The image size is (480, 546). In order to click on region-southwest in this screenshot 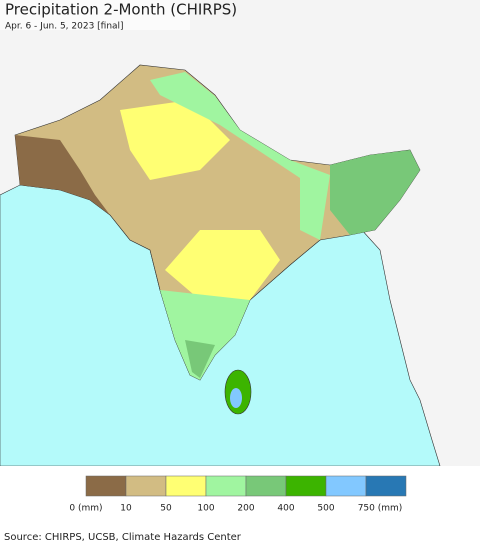, I will do `click(200, 359)`.